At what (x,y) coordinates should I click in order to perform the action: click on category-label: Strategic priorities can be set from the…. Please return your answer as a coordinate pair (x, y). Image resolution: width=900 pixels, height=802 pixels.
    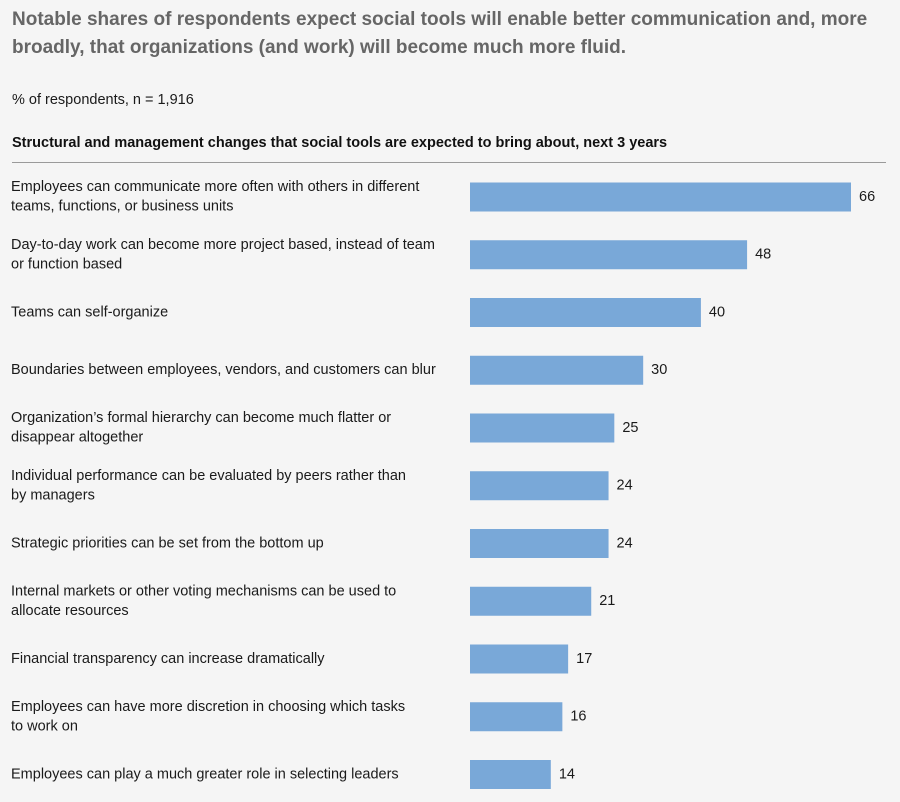
    Looking at the image, I should click on (167, 543).